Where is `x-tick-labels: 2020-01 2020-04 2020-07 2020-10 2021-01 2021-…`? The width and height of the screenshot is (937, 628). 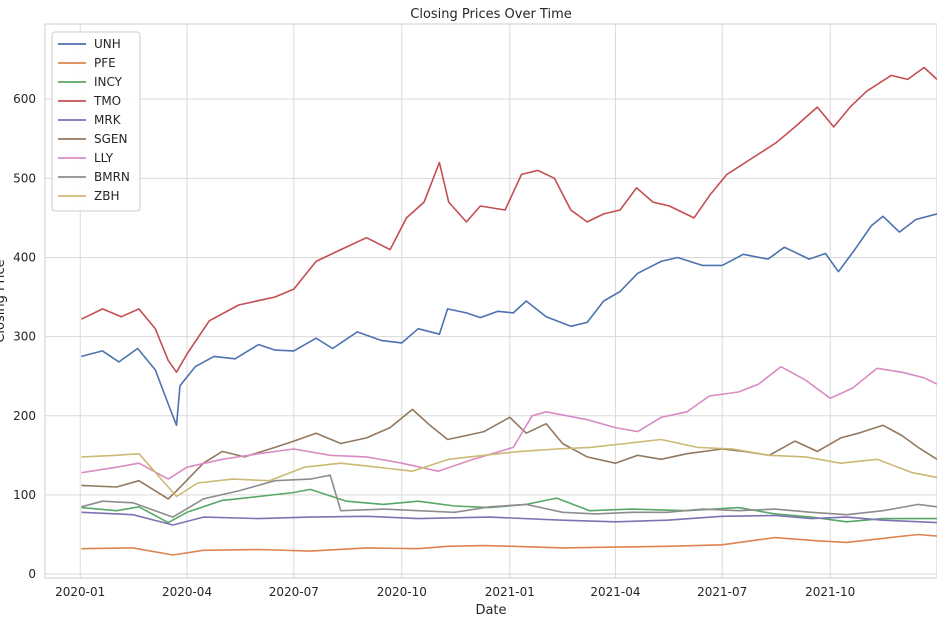 x-tick-labels: 2020-01 2020-04 2020-07 2020-10 2021-01 2021-… is located at coordinates (455, 592).